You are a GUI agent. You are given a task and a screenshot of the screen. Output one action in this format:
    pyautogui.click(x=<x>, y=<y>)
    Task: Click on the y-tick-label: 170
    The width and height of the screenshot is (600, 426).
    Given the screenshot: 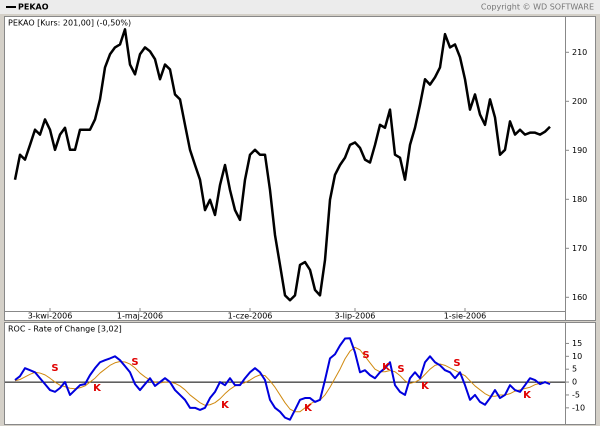 What is the action you would take?
    pyautogui.click(x=579, y=248)
    